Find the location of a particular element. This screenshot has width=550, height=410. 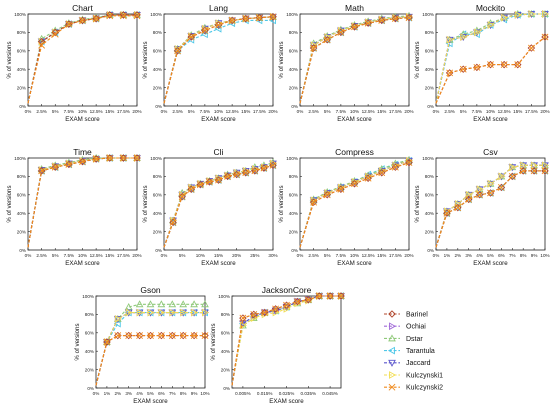

chart-title: Csv is located at coordinates (490, 152).